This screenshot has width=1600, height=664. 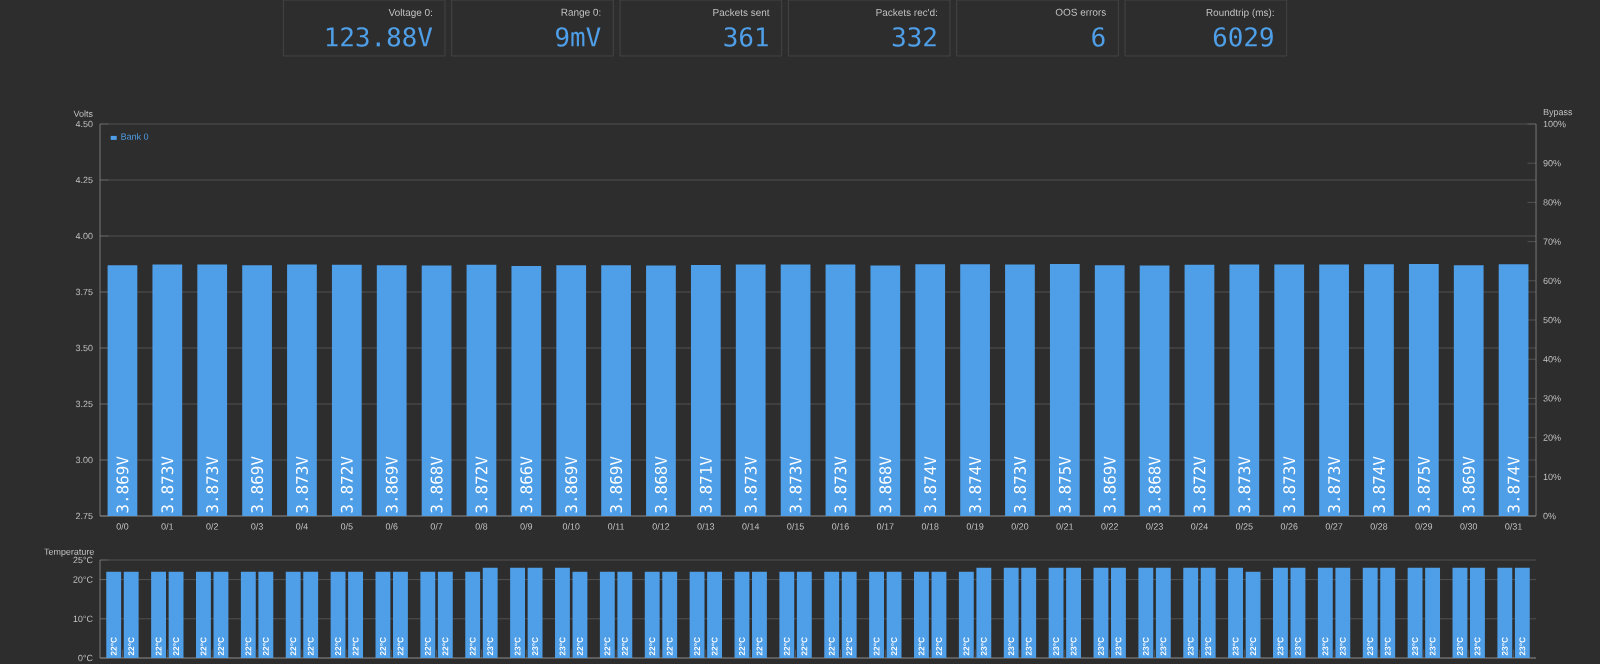 I want to click on text: 6, so click(x=1098, y=37).